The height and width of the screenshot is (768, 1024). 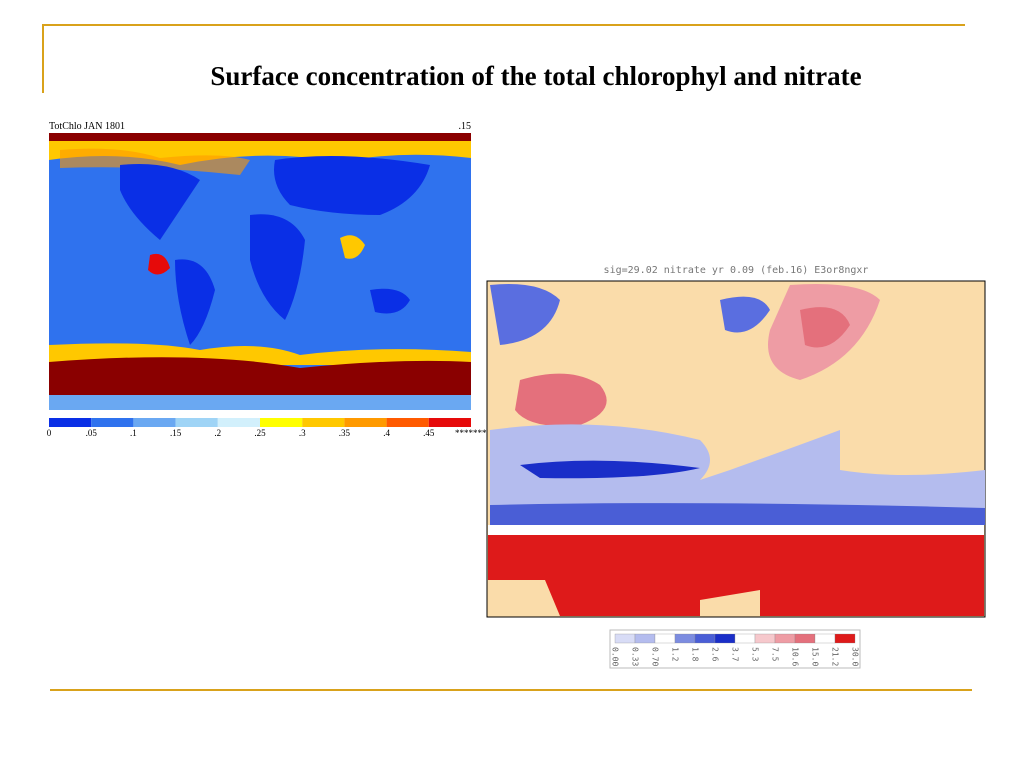 What do you see at coordinates (615, 656) in the screenshot?
I see `colorbar-label: 0.00` at bounding box center [615, 656].